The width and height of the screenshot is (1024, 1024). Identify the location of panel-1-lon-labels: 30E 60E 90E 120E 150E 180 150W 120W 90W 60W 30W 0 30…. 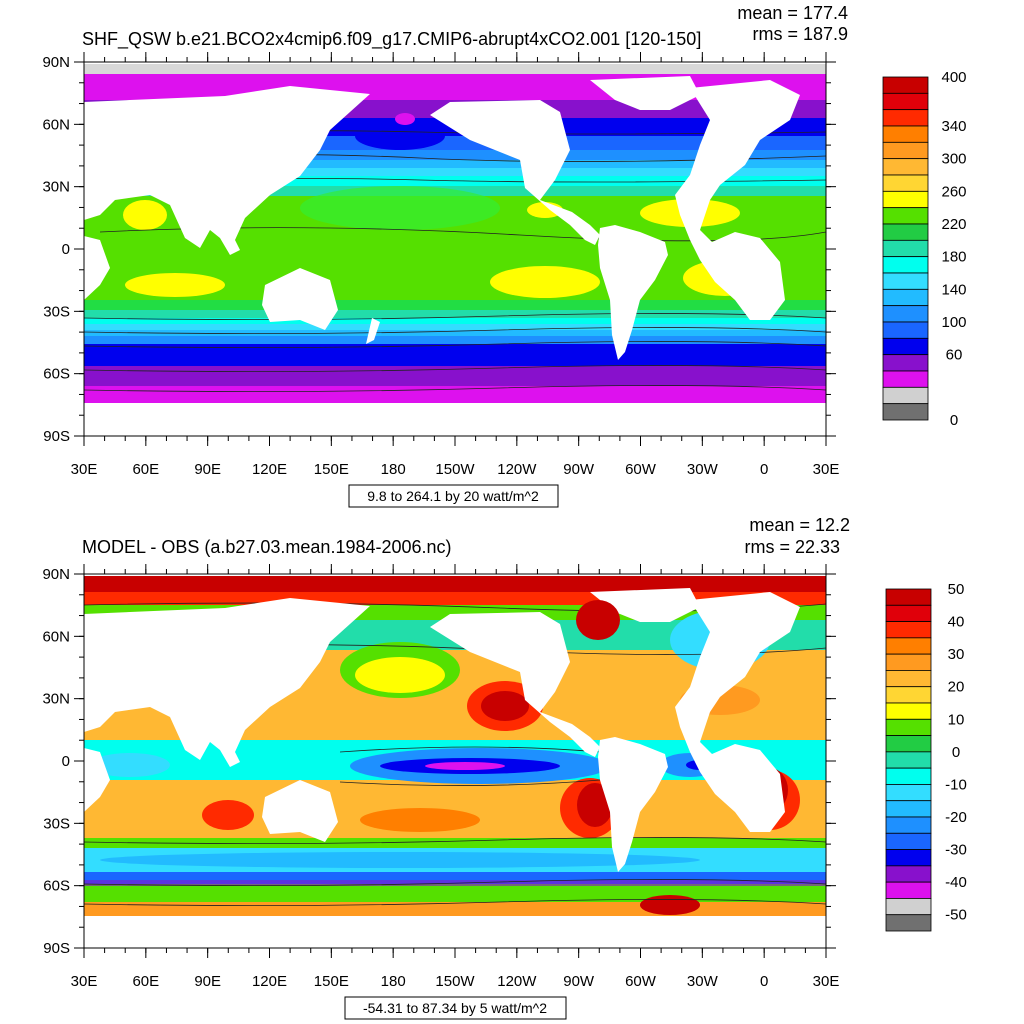
(455, 469).